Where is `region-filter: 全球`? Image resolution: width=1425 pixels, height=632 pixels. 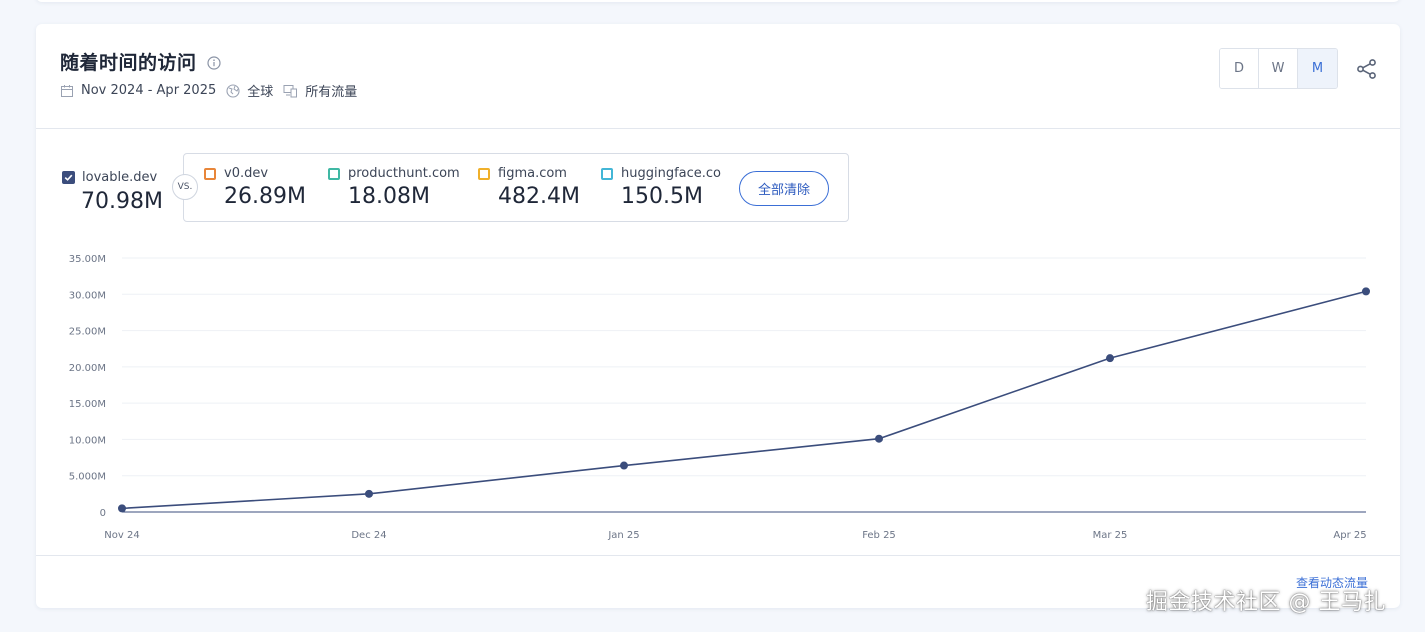 region-filter: 全球 is located at coordinates (249, 90).